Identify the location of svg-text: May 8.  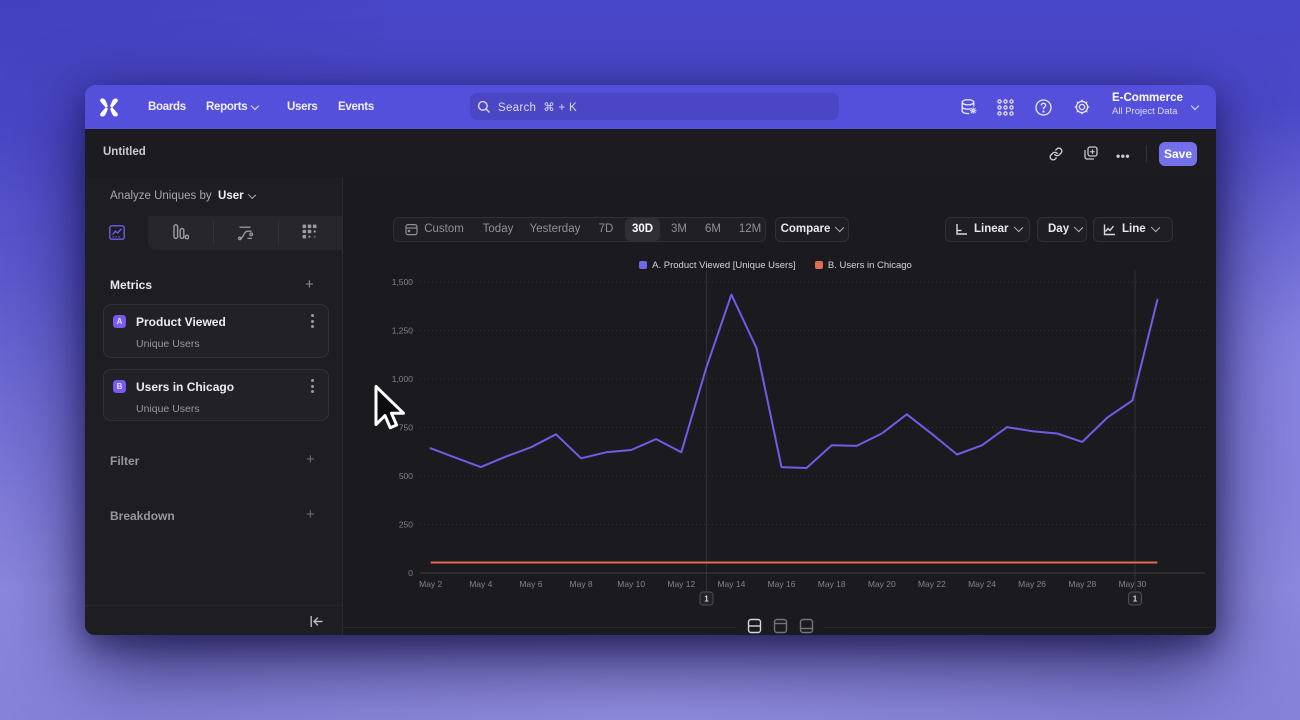
(581, 584).